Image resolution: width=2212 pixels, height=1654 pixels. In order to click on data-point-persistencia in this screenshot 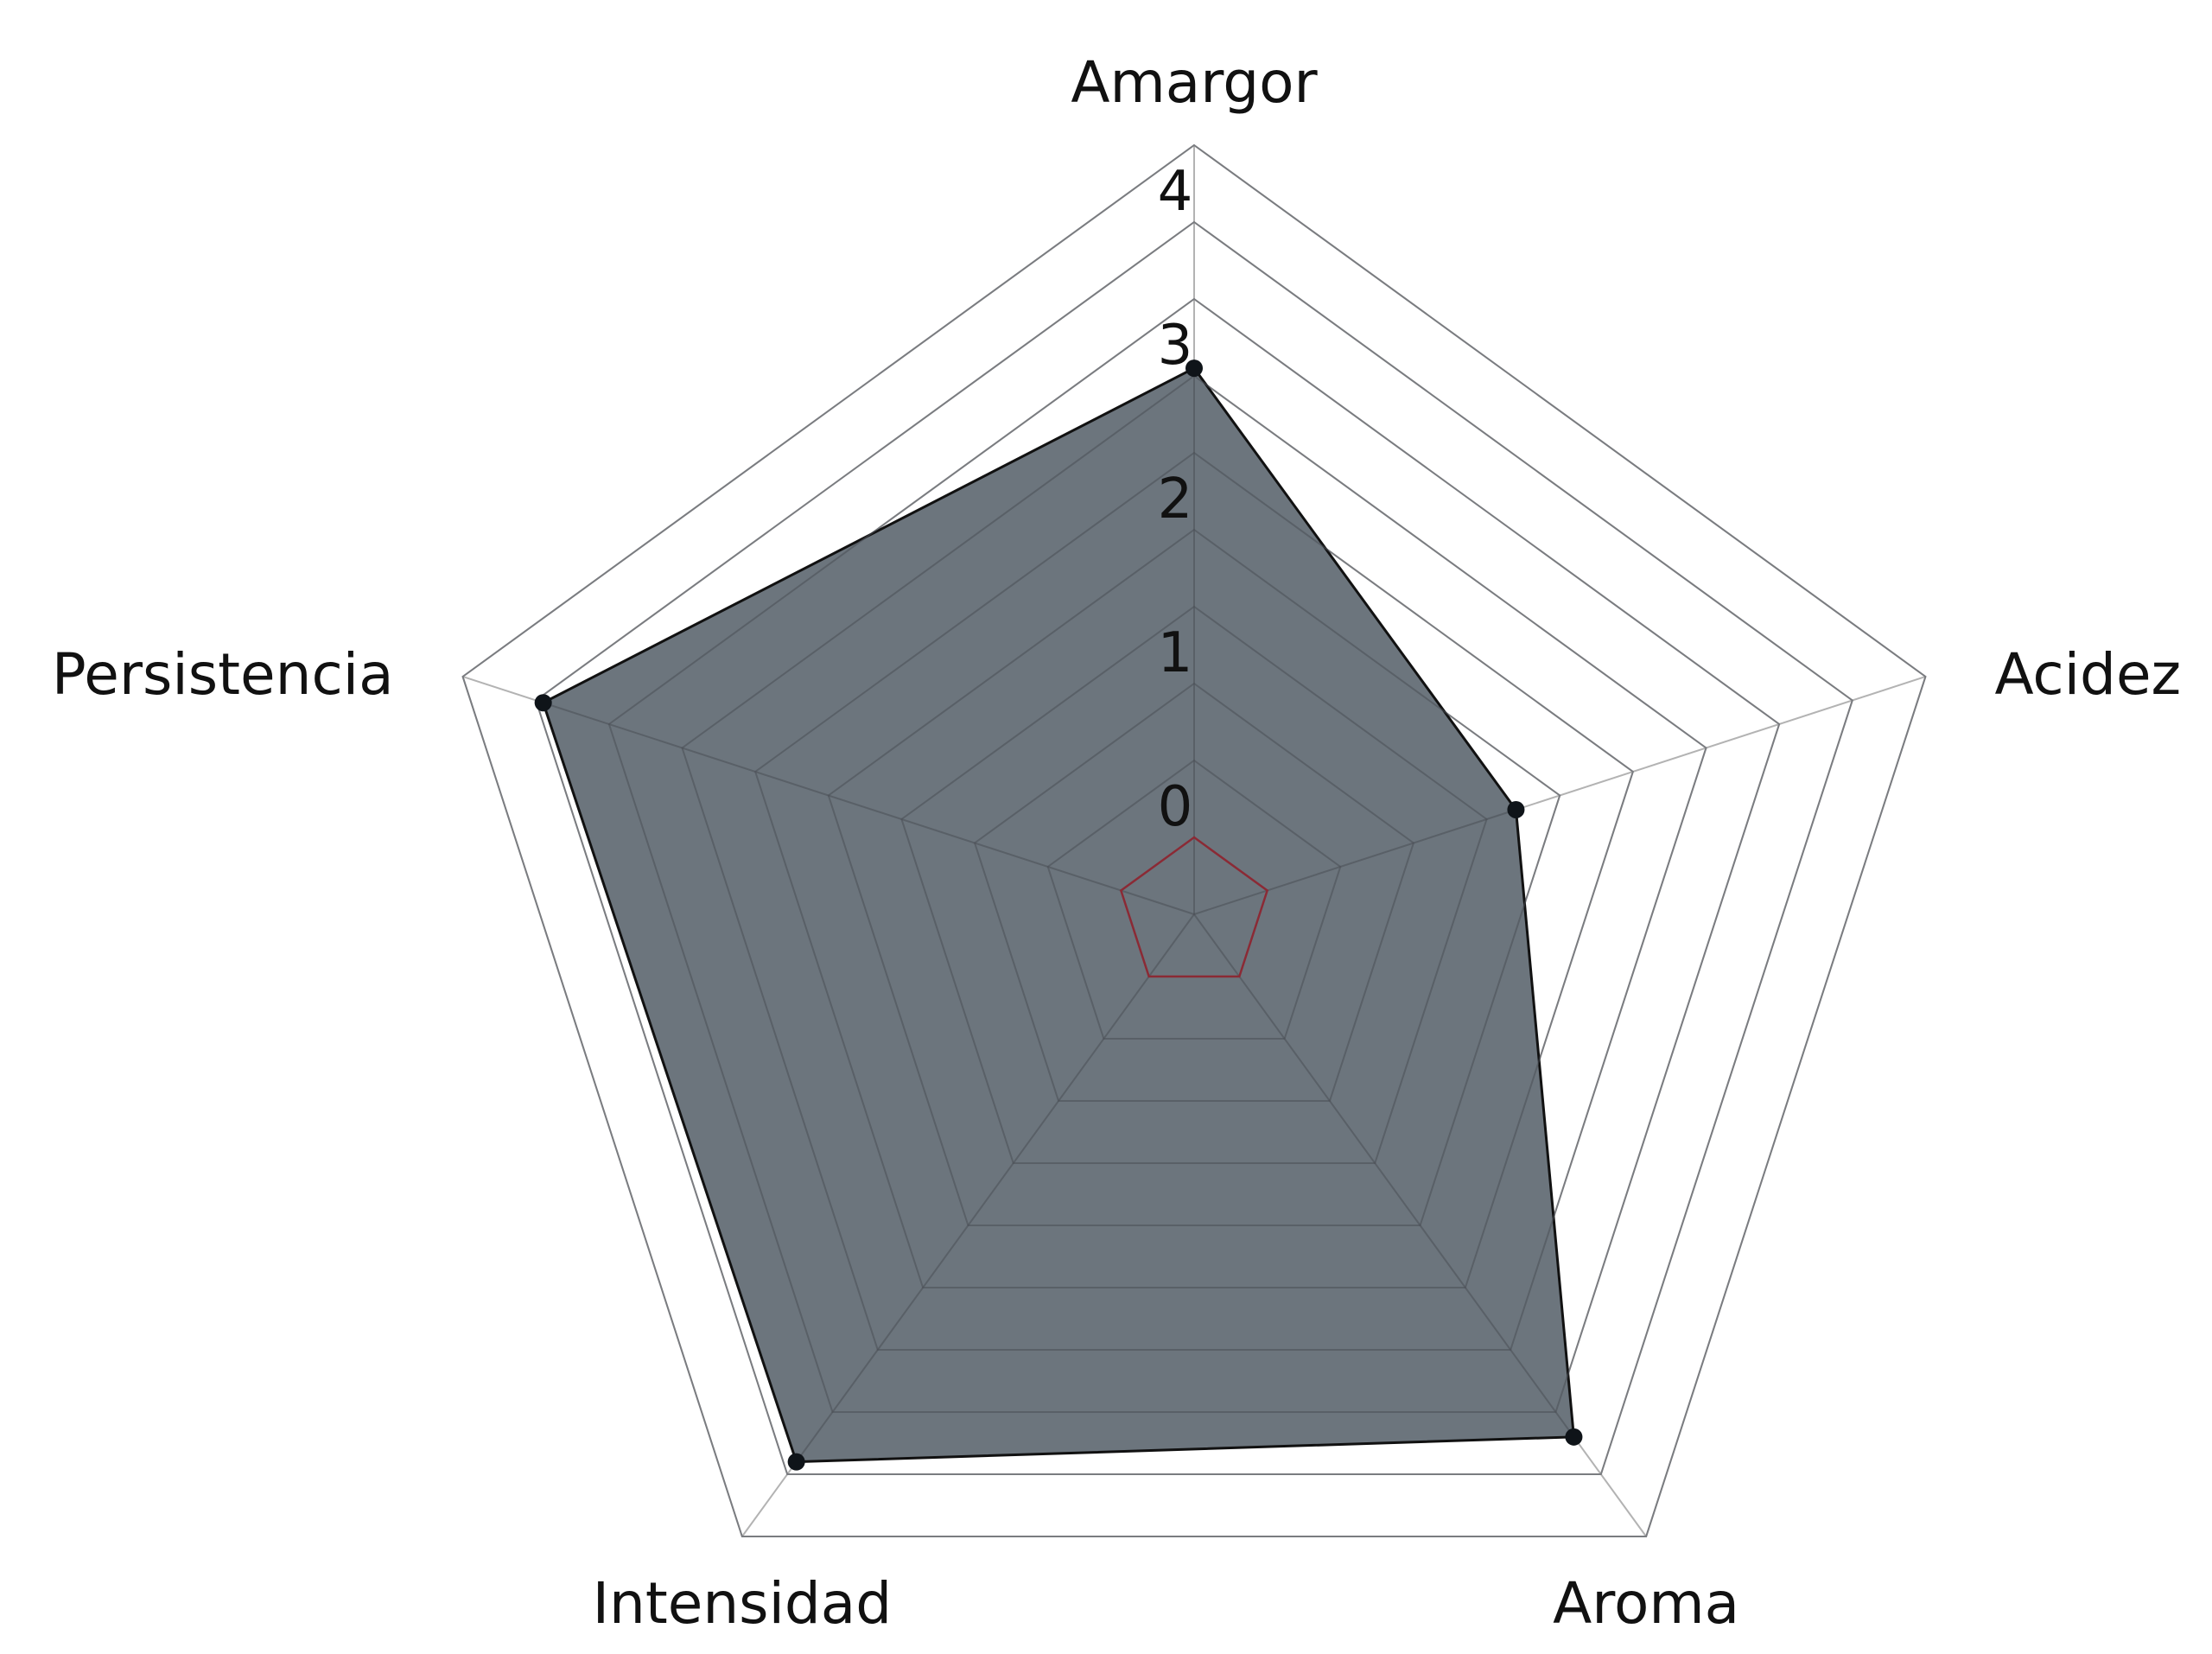, I will do `click(543, 703)`.